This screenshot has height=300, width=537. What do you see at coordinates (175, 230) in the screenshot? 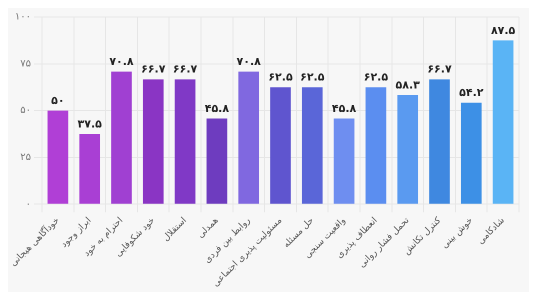
I see `x-tick-label: استقلال` at bounding box center [175, 230].